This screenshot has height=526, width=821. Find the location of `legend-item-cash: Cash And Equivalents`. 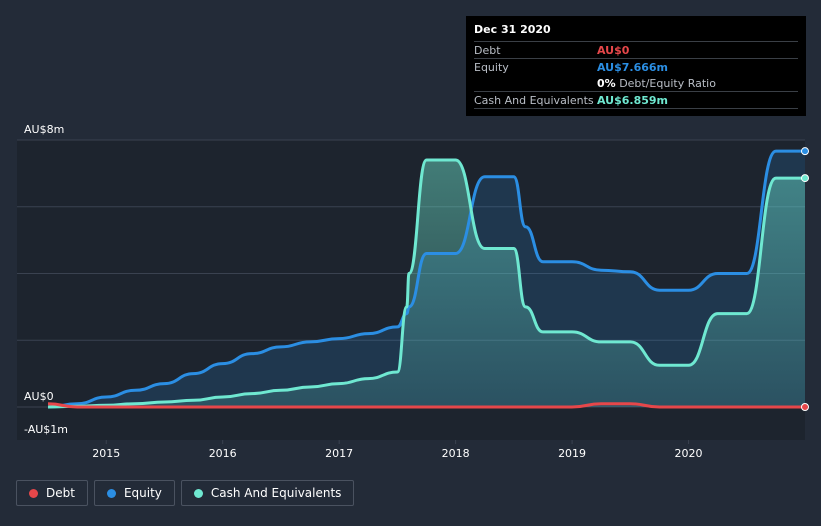

legend-item-cash: Cash And Equivalents is located at coordinates (267, 493).